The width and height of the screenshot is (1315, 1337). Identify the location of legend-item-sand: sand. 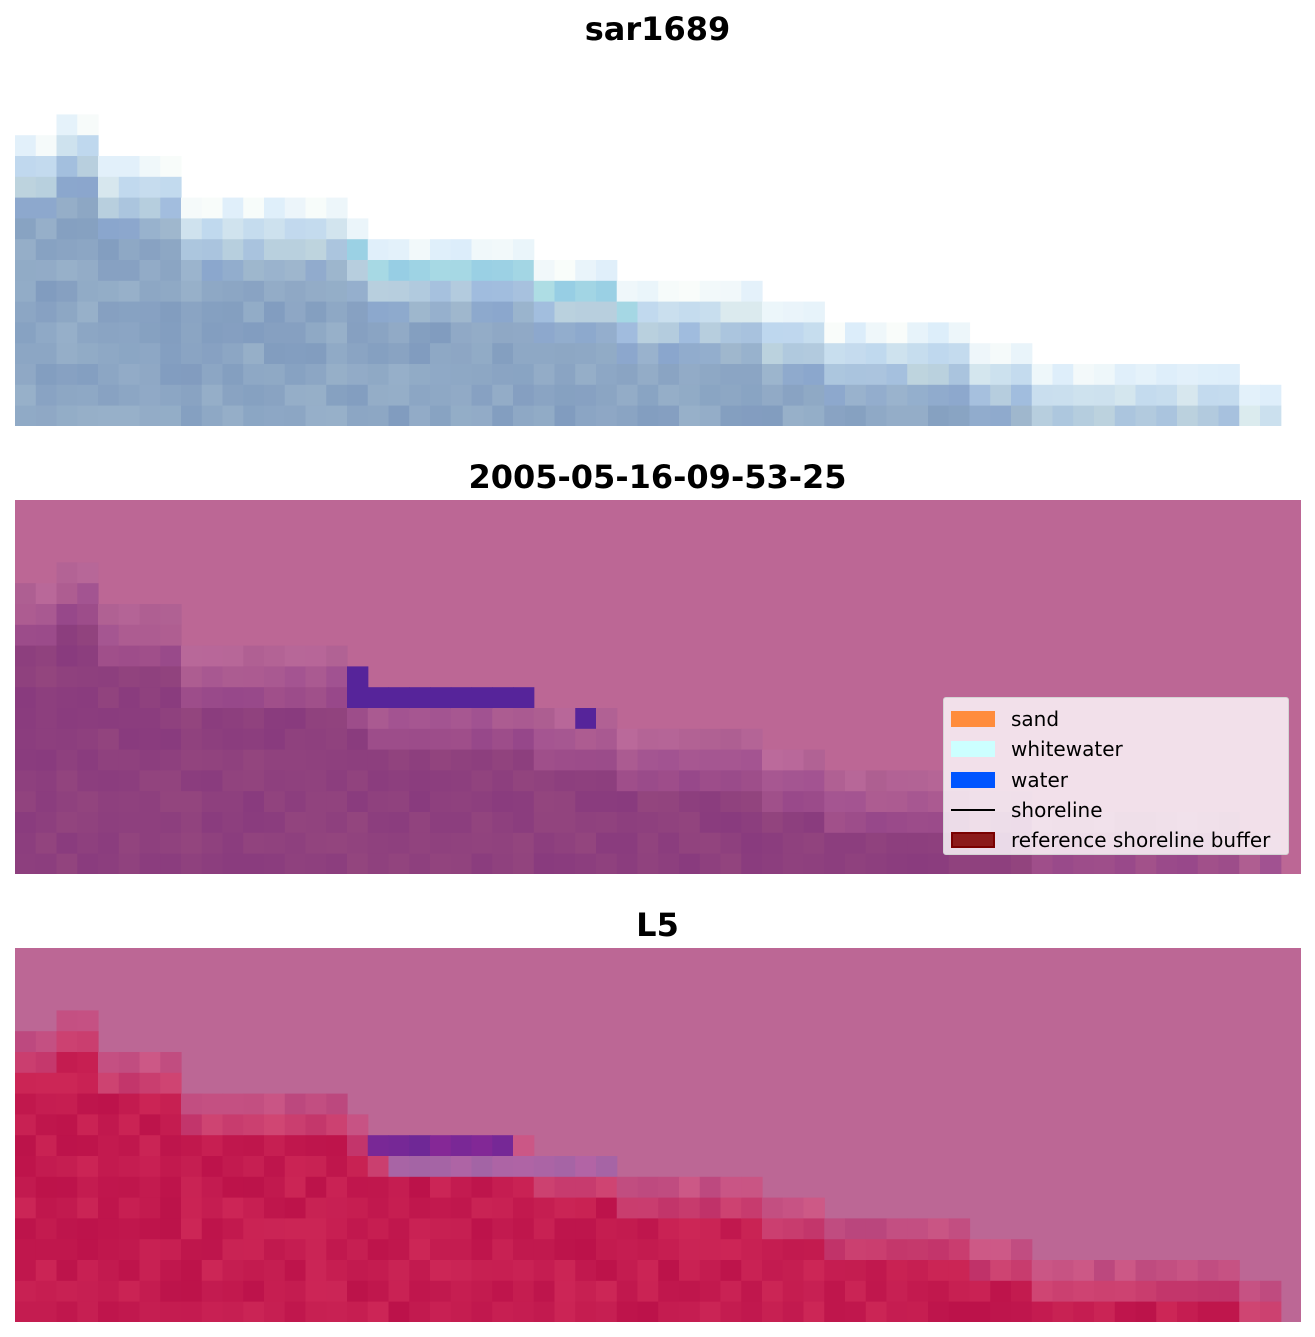
(1116, 719).